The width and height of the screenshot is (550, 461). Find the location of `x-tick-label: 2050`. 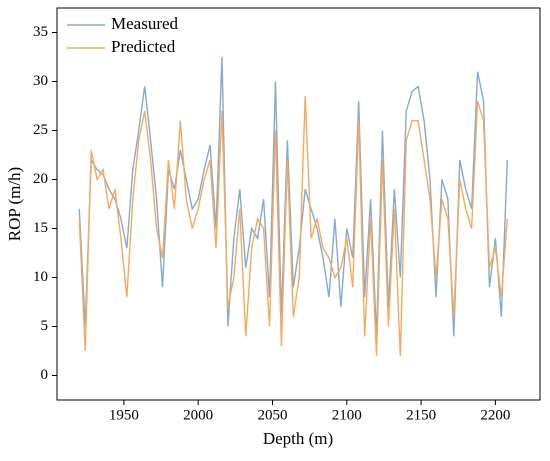

x-tick-label: 2050 is located at coordinates (272, 415).